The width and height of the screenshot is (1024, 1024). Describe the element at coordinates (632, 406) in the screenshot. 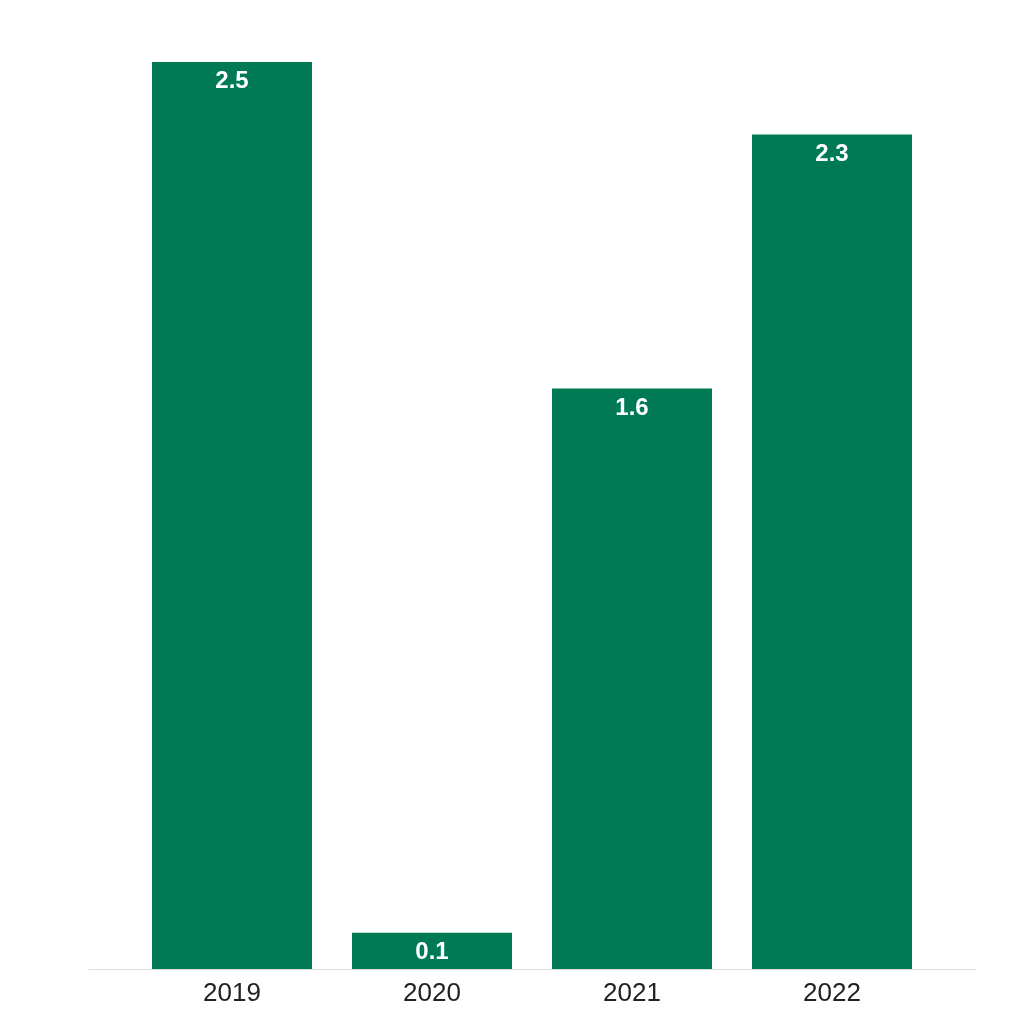

I see `data-label: 1.6` at that location.